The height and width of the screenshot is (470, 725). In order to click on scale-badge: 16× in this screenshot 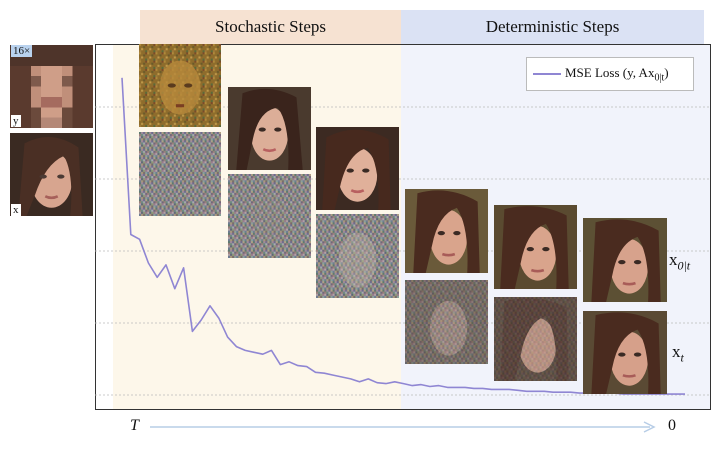, I will do `click(22, 51)`.